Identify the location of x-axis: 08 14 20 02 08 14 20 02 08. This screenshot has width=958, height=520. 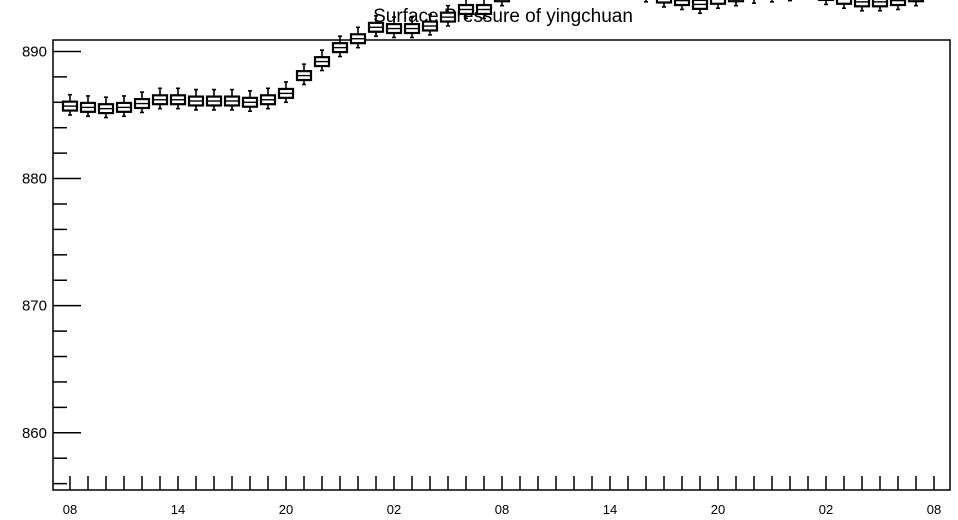
(502, 496).